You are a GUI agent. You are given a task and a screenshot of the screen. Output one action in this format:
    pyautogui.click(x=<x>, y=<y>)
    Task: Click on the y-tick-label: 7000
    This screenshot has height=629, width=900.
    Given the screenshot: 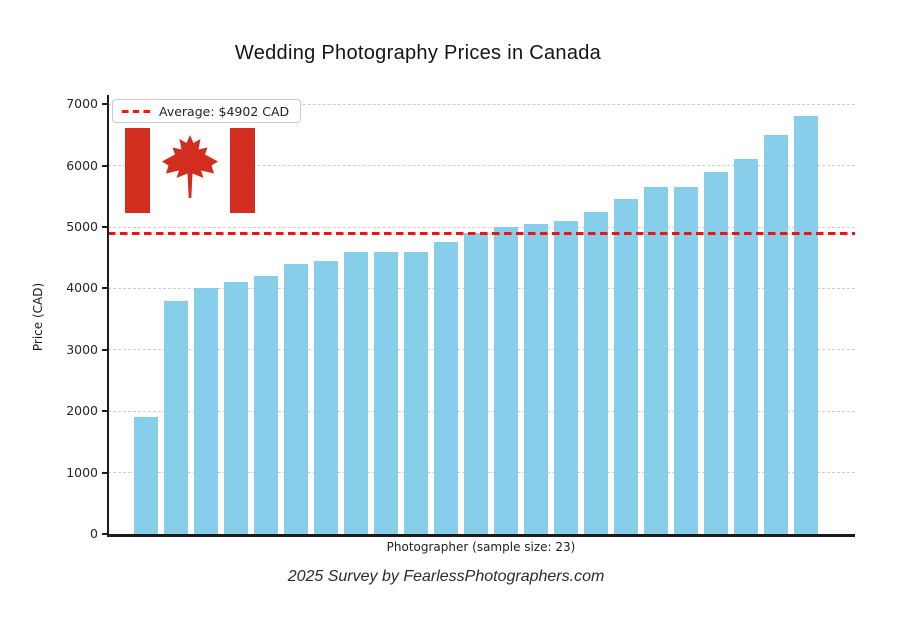 What is the action you would take?
    pyautogui.click(x=82, y=104)
    